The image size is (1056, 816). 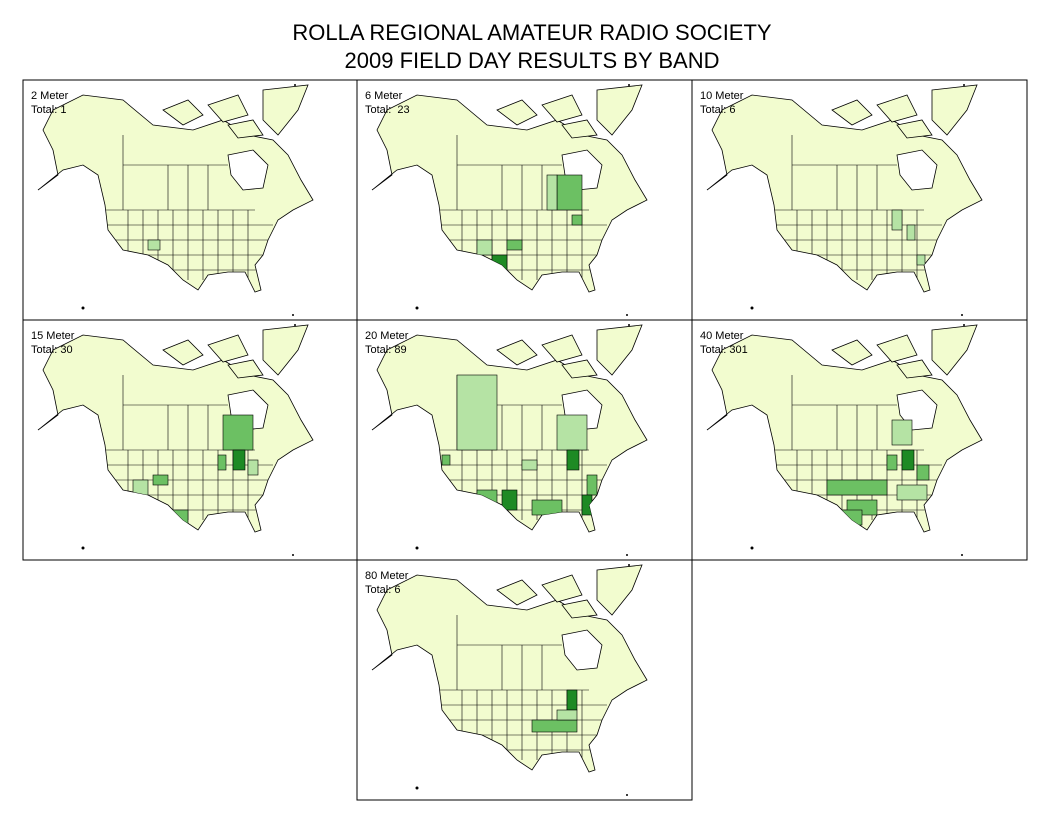 I want to click on total-label: Total: 301, so click(x=724, y=350).